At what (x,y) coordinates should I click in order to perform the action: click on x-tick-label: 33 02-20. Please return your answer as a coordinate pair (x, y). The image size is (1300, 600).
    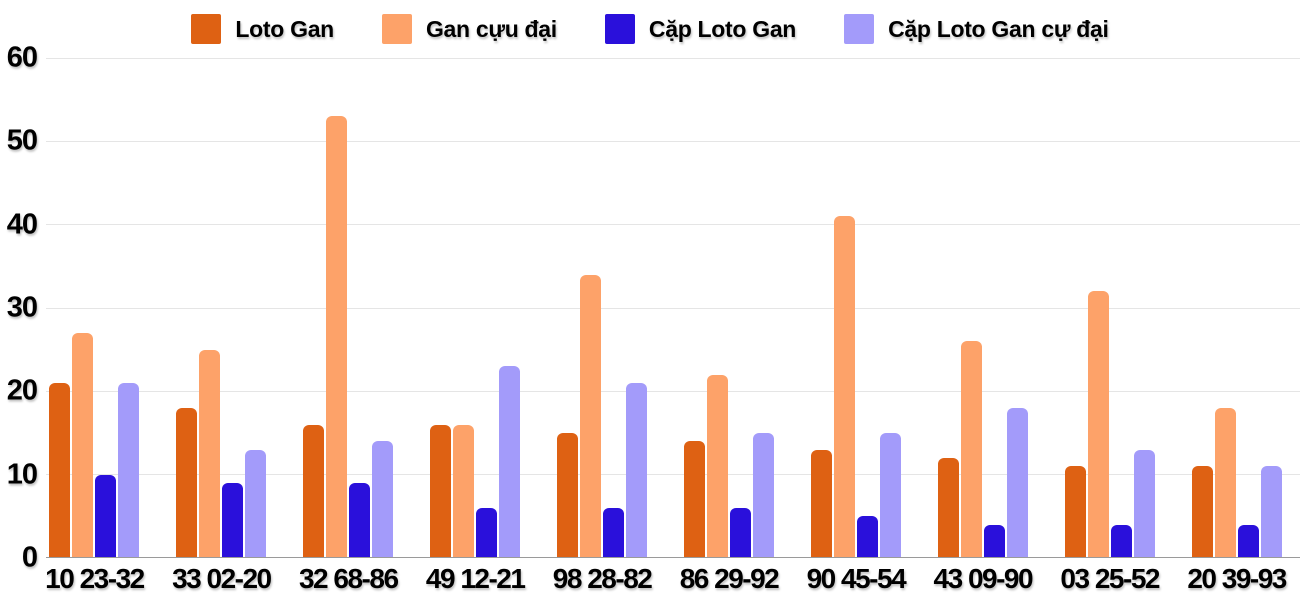
    Looking at the image, I should click on (222, 578).